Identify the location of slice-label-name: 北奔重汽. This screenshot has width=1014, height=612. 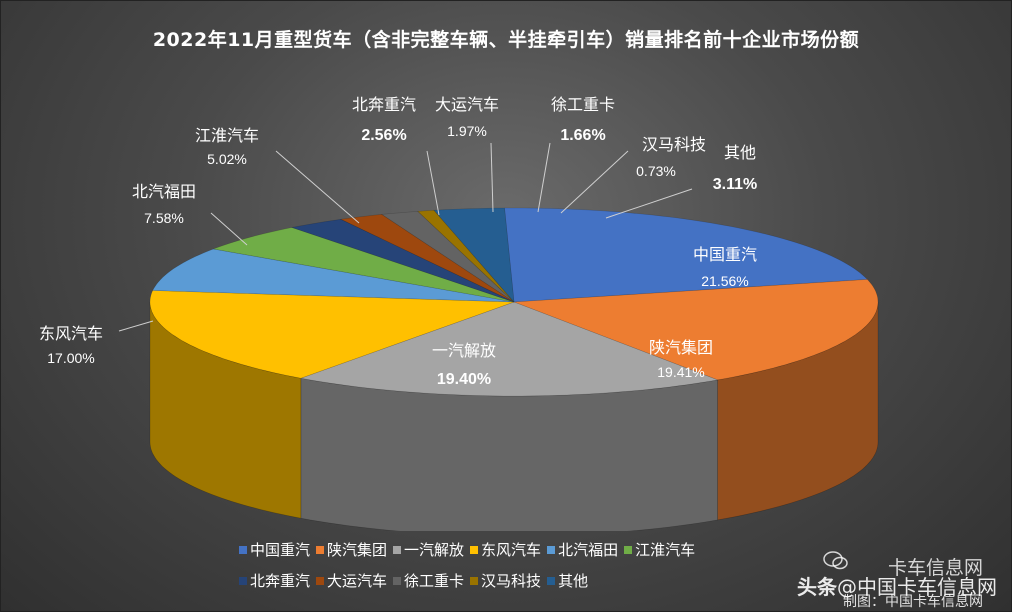
(384, 104).